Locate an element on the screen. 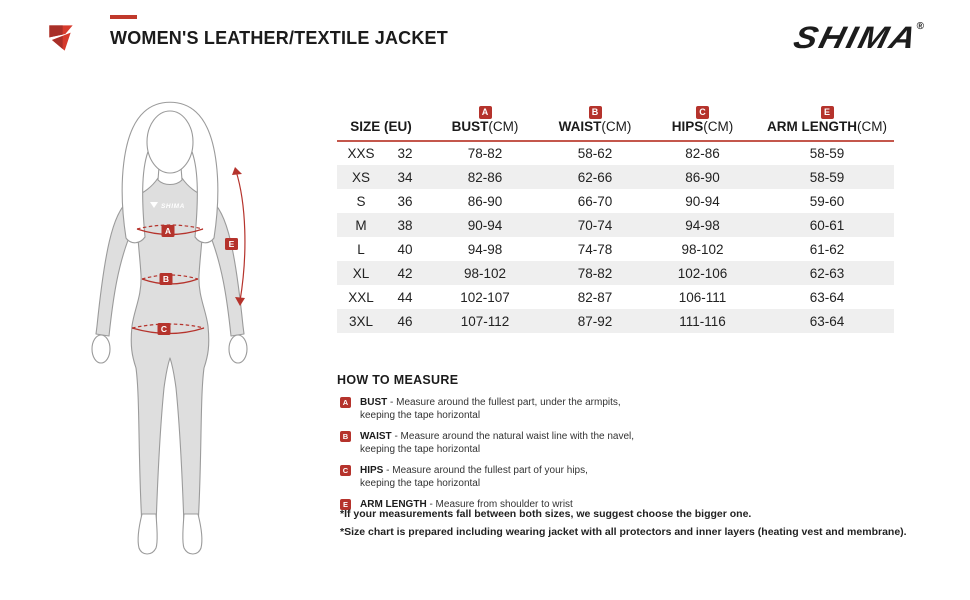 This screenshot has height=600, width=970. size-row-3xl: 3XL 46 107-112 87-92 111-116 63-64 is located at coordinates (616, 321).